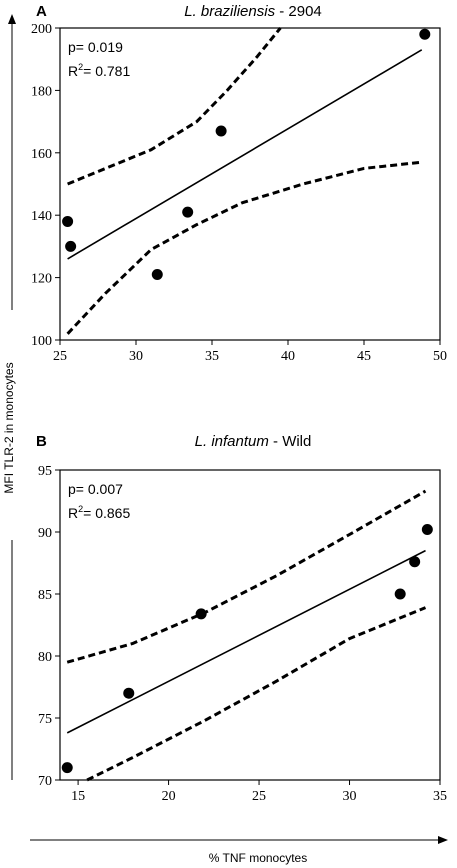  Describe the element at coordinates (45, 719) in the screenshot. I see `y-tick-label: 75` at that location.